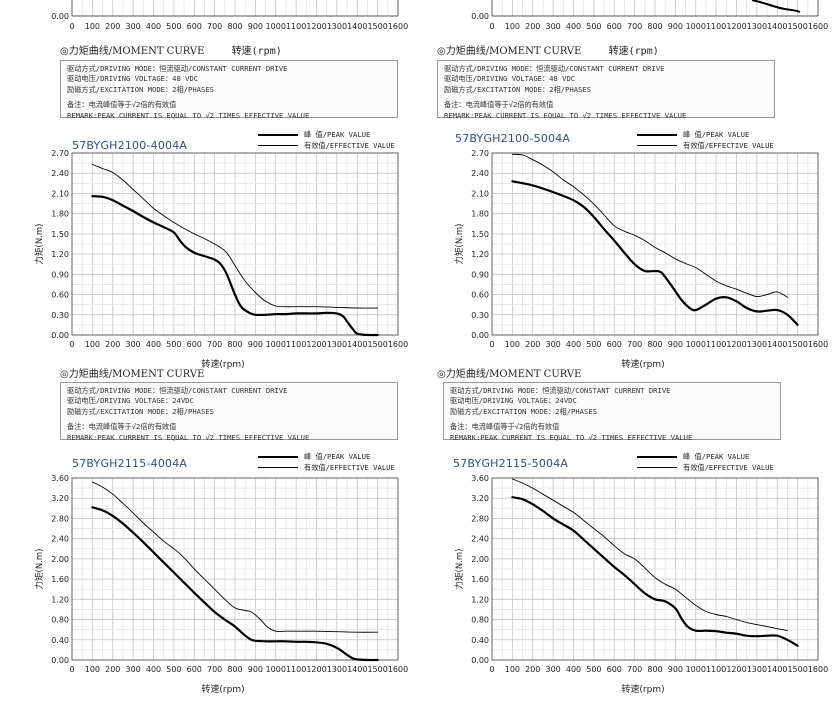  I want to click on y-tick-label: 2.00, so click(60, 559).